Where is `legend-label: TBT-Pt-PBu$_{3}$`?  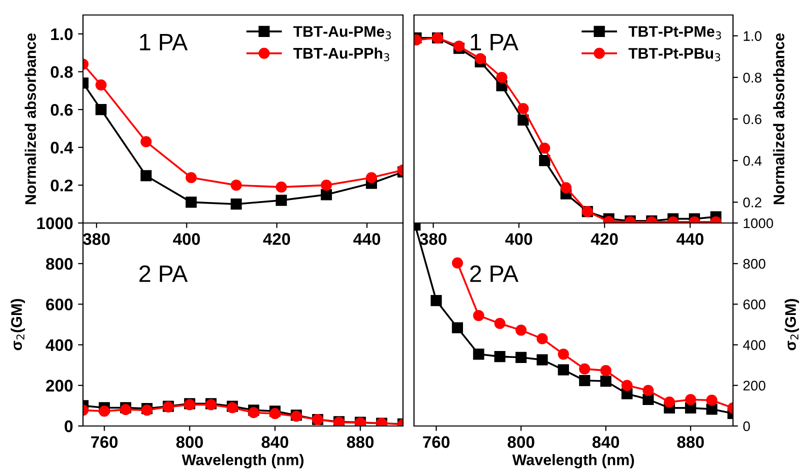
legend-label: TBT-Pt-PBu$_{3}$ is located at coordinates (674, 55).